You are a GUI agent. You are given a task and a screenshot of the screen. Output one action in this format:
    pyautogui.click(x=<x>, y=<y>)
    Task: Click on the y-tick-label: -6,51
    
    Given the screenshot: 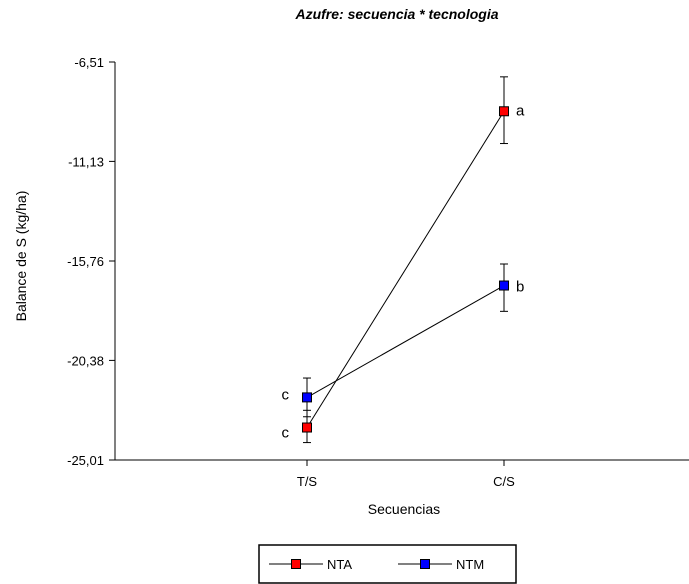 What is the action you would take?
    pyautogui.click(x=89, y=62)
    